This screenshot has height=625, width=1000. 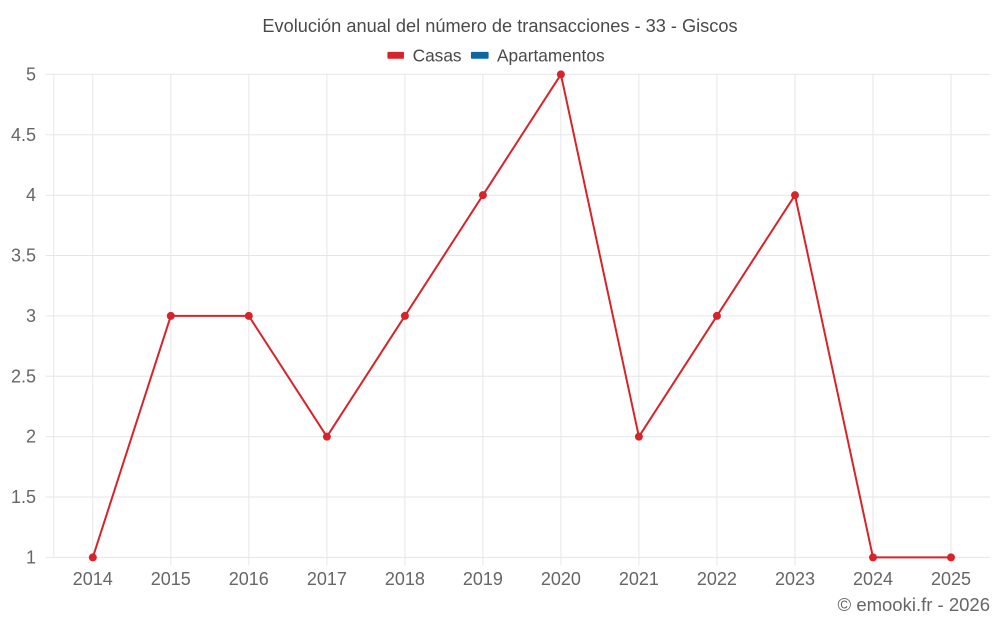 I want to click on svg-text: © emooki.fr - 2026, so click(x=914, y=604).